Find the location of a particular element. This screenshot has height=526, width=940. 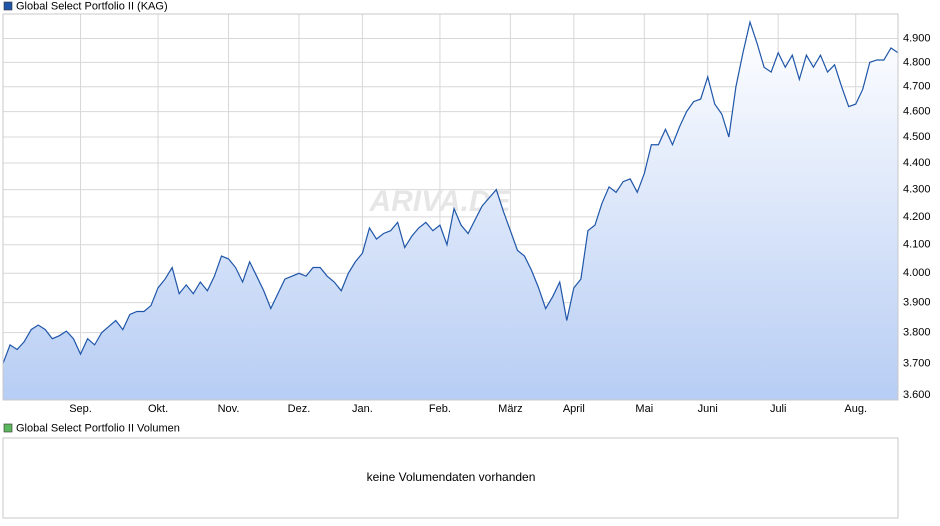

x-tick-label: Nov. is located at coordinates (229, 409).